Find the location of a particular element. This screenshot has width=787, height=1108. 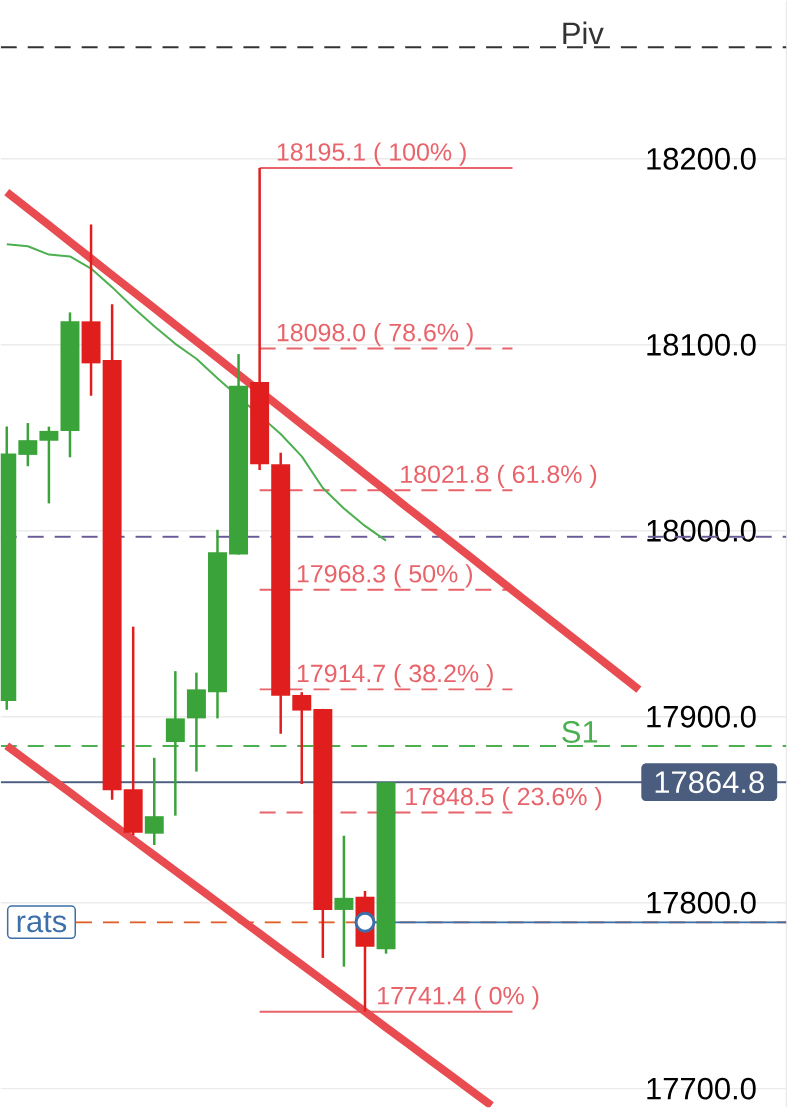

ref-line-label: Piv is located at coordinates (583, 33).